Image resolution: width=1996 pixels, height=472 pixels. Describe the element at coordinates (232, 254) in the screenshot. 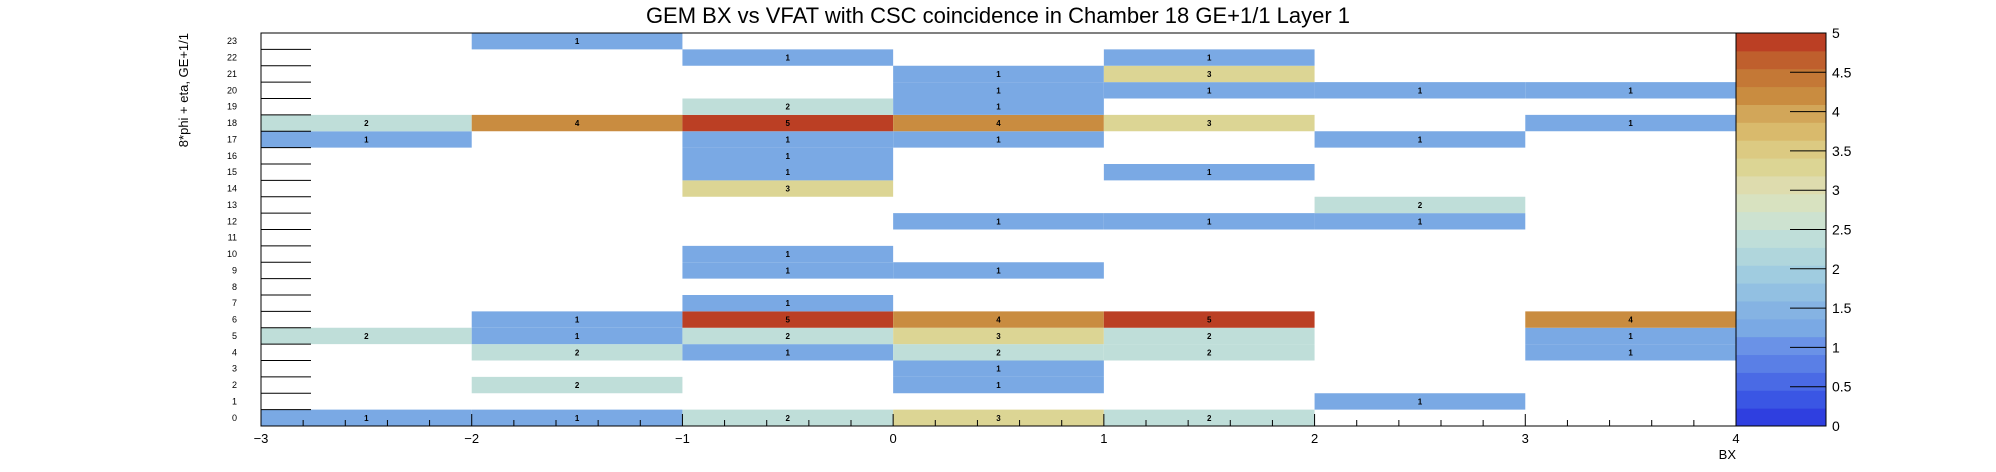

I see `y-tick-label: 10` at that location.